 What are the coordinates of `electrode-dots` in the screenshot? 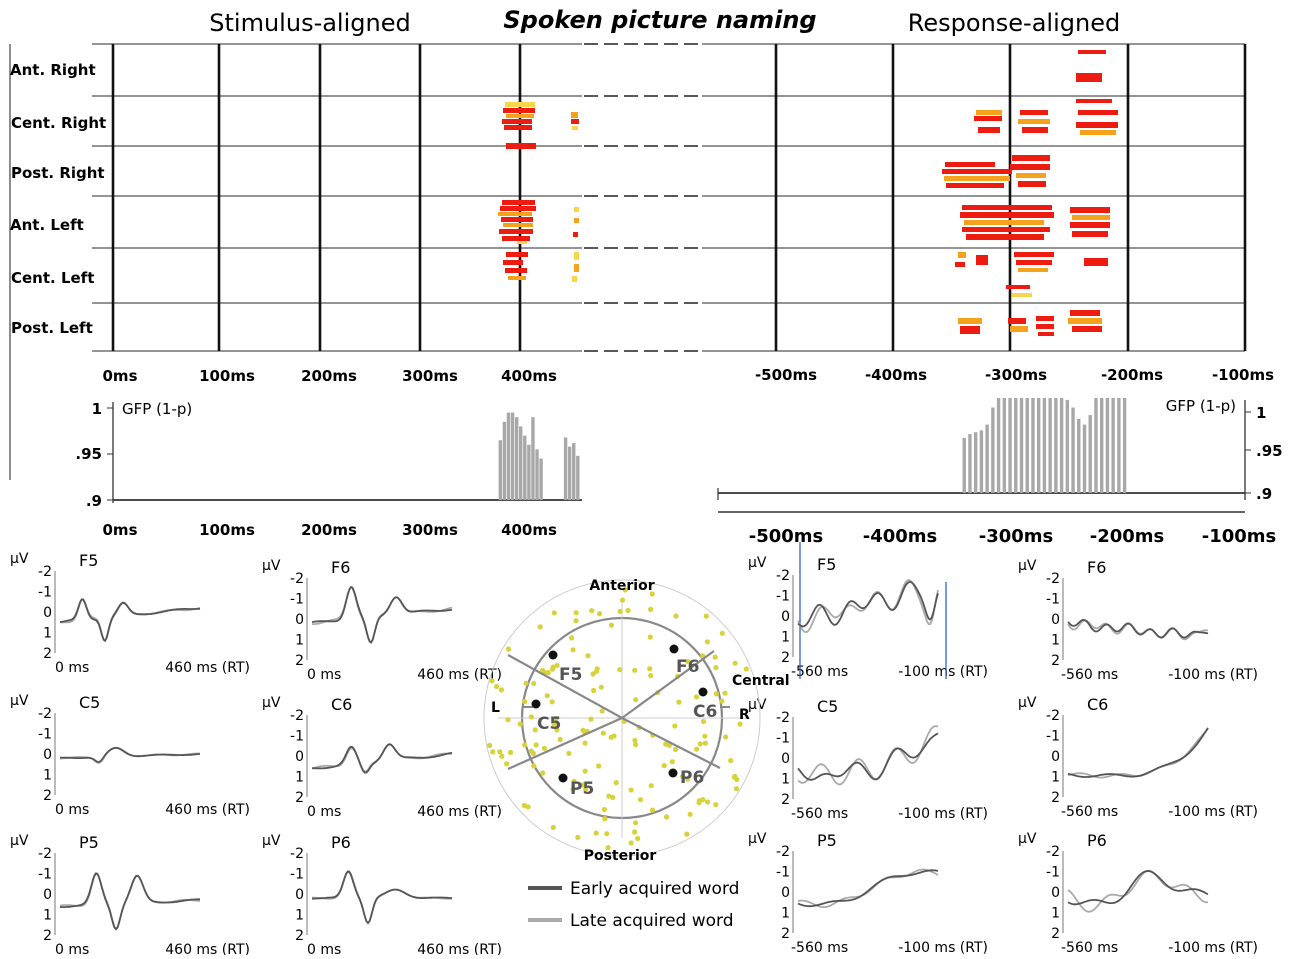 It's located at (618, 719).